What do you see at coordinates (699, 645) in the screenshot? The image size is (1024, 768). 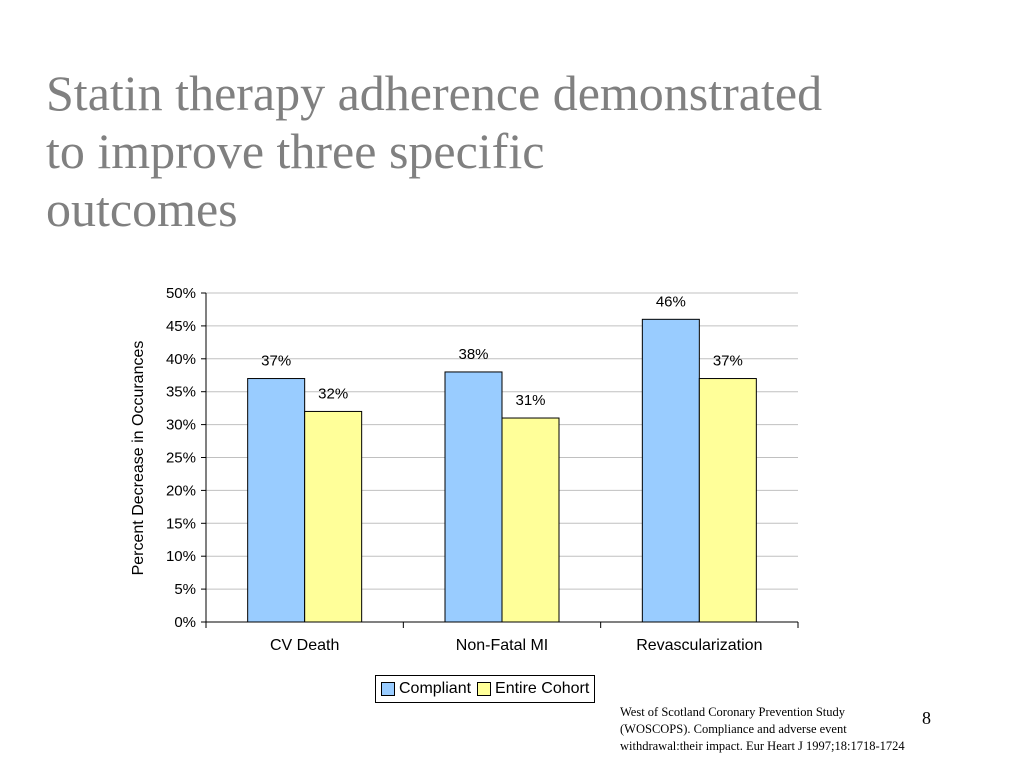 I see `x-tick-label: Revascularization` at bounding box center [699, 645].